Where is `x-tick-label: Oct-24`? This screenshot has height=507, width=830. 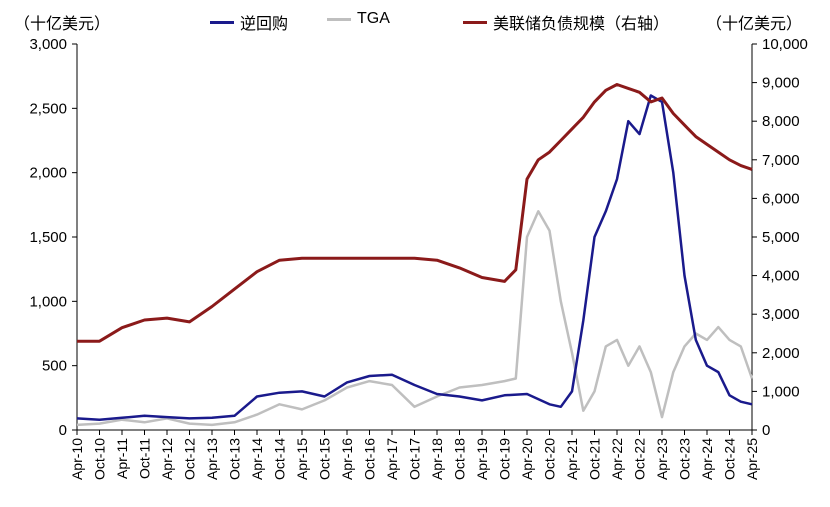 x-tick-label: Oct-24 is located at coordinates (730, 459).